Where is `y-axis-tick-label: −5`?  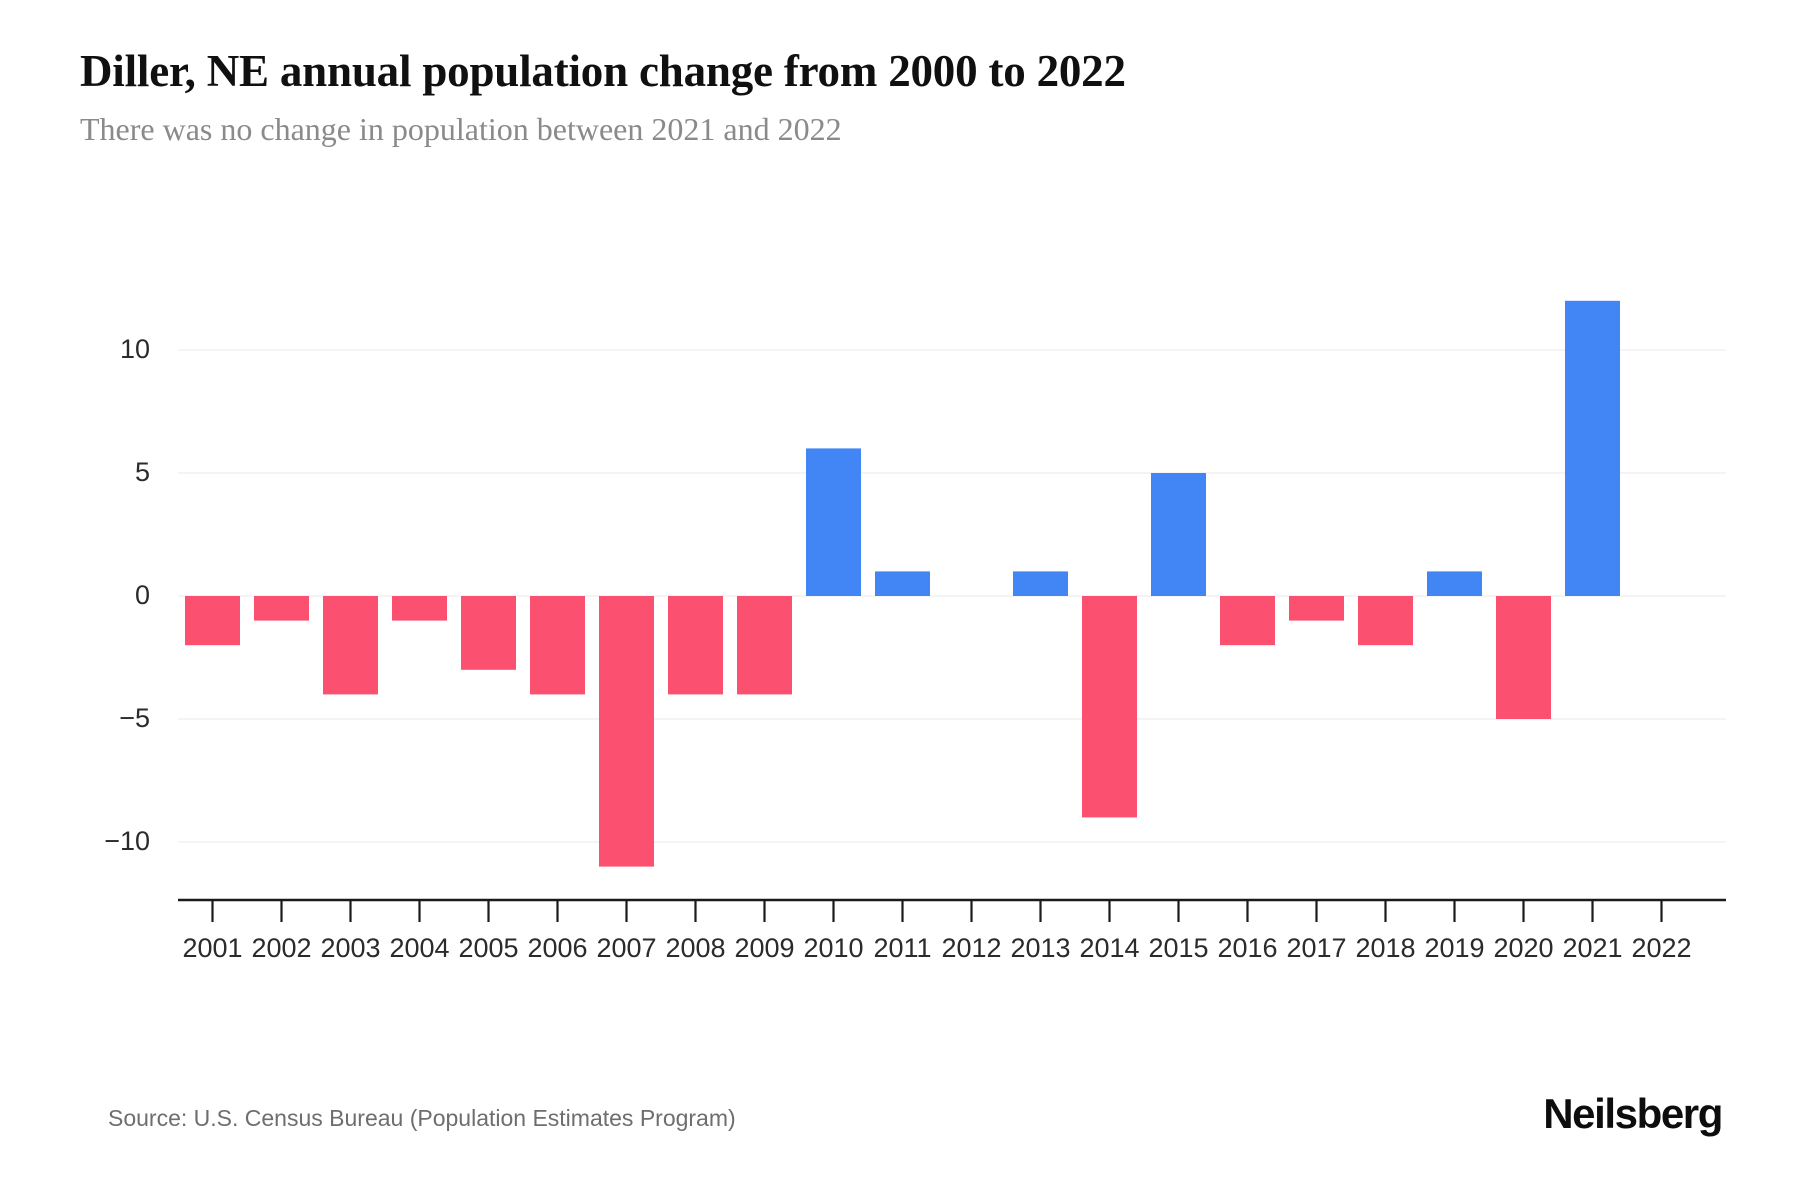 y-axis-tick-label: −5 is located at coordinates (134, 718).